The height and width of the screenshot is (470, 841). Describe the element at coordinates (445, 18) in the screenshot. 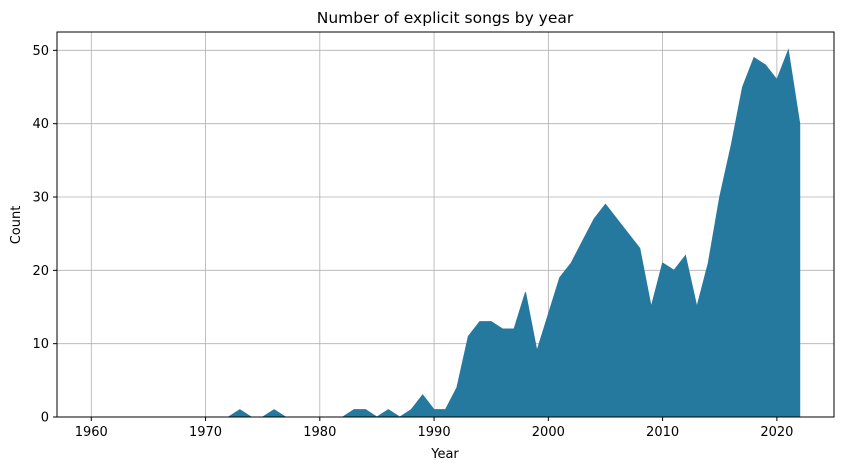

I see `chart-title: Number of explicit songs by year` at that location.